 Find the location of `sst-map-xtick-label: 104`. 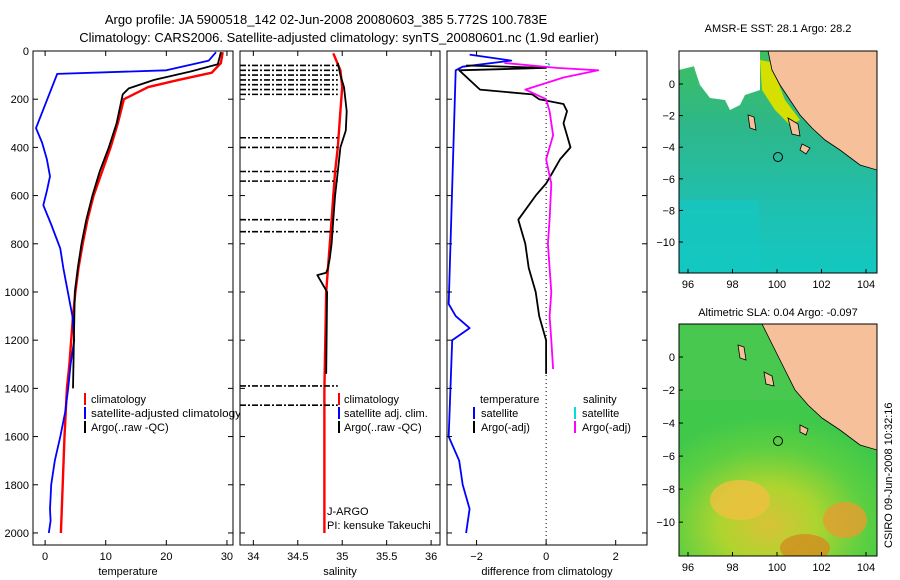

sst-map-xtick-label: 104 is located at coordinates (866, 285).